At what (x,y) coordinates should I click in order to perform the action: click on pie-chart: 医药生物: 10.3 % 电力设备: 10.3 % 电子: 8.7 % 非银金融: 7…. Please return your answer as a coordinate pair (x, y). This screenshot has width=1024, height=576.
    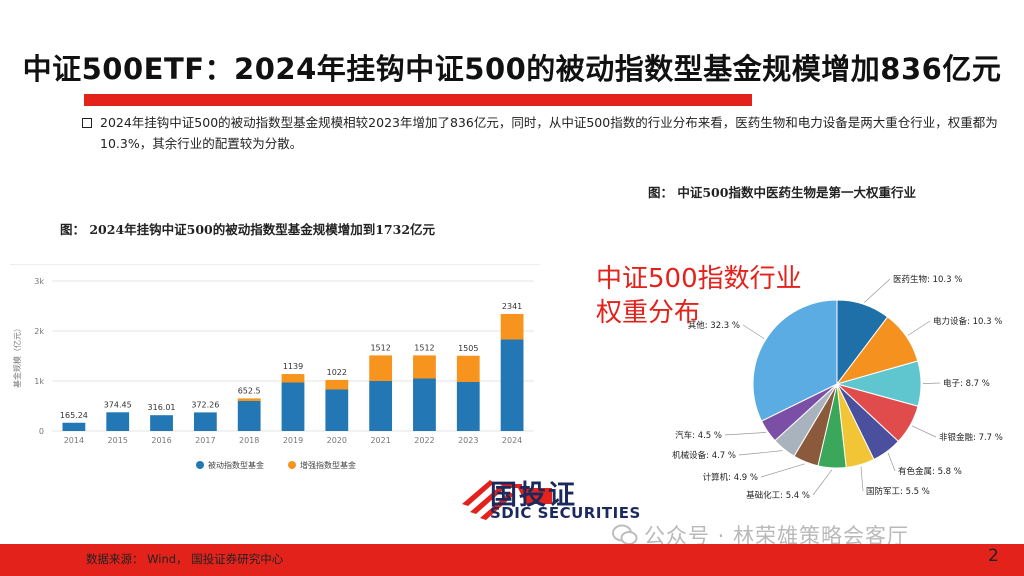
    Looking at the image, I should click on (837, 387).